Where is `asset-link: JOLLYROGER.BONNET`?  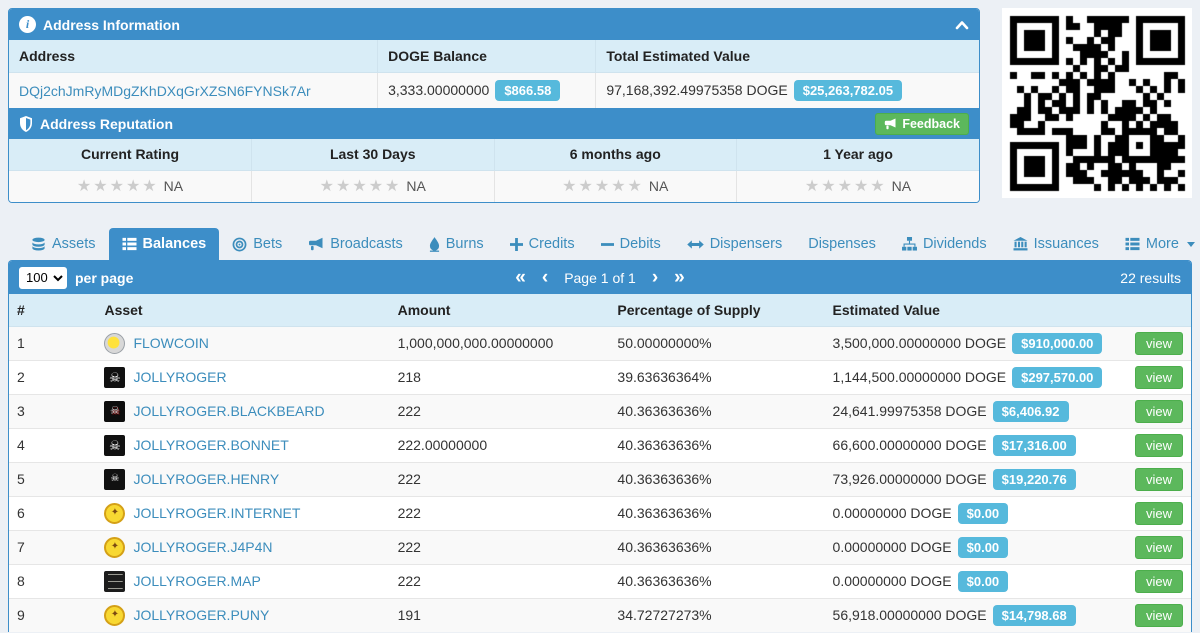 asset-link: JOLLYROGER.BONNET is located at coordinates (211, 445).